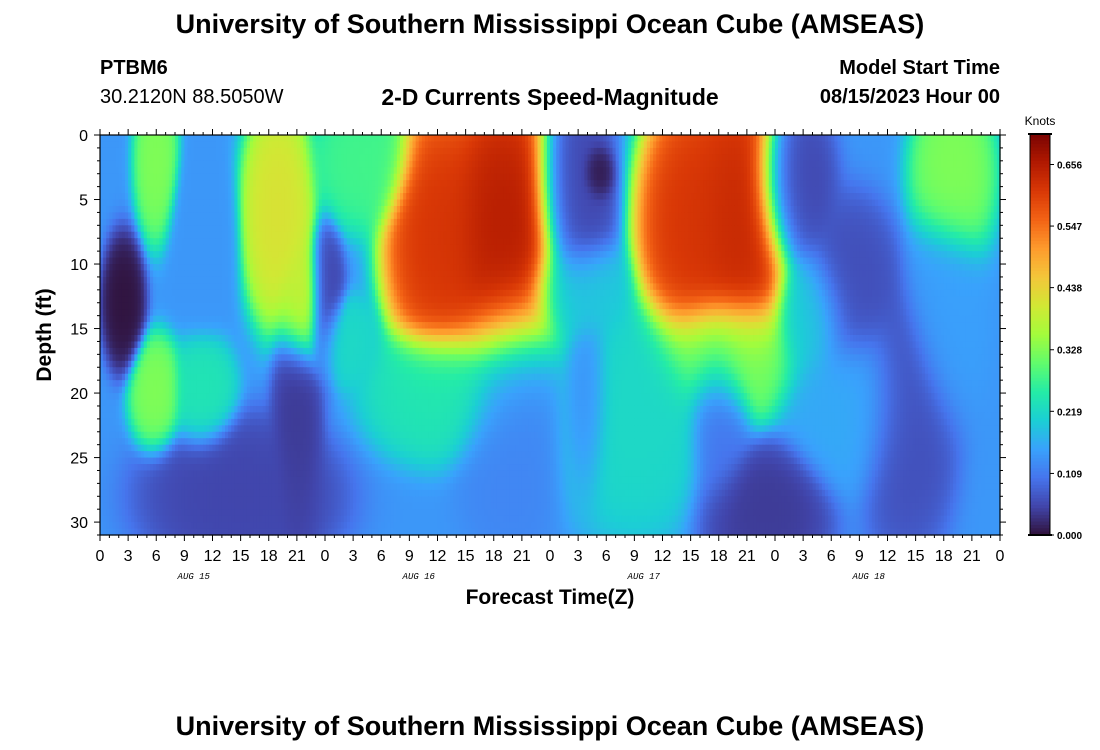 The image size is (1100, 750). What do you see at coordinates (134, 68) in the screenshot?
I see `station-id: PTBM6` at bounding box center [134, 68].